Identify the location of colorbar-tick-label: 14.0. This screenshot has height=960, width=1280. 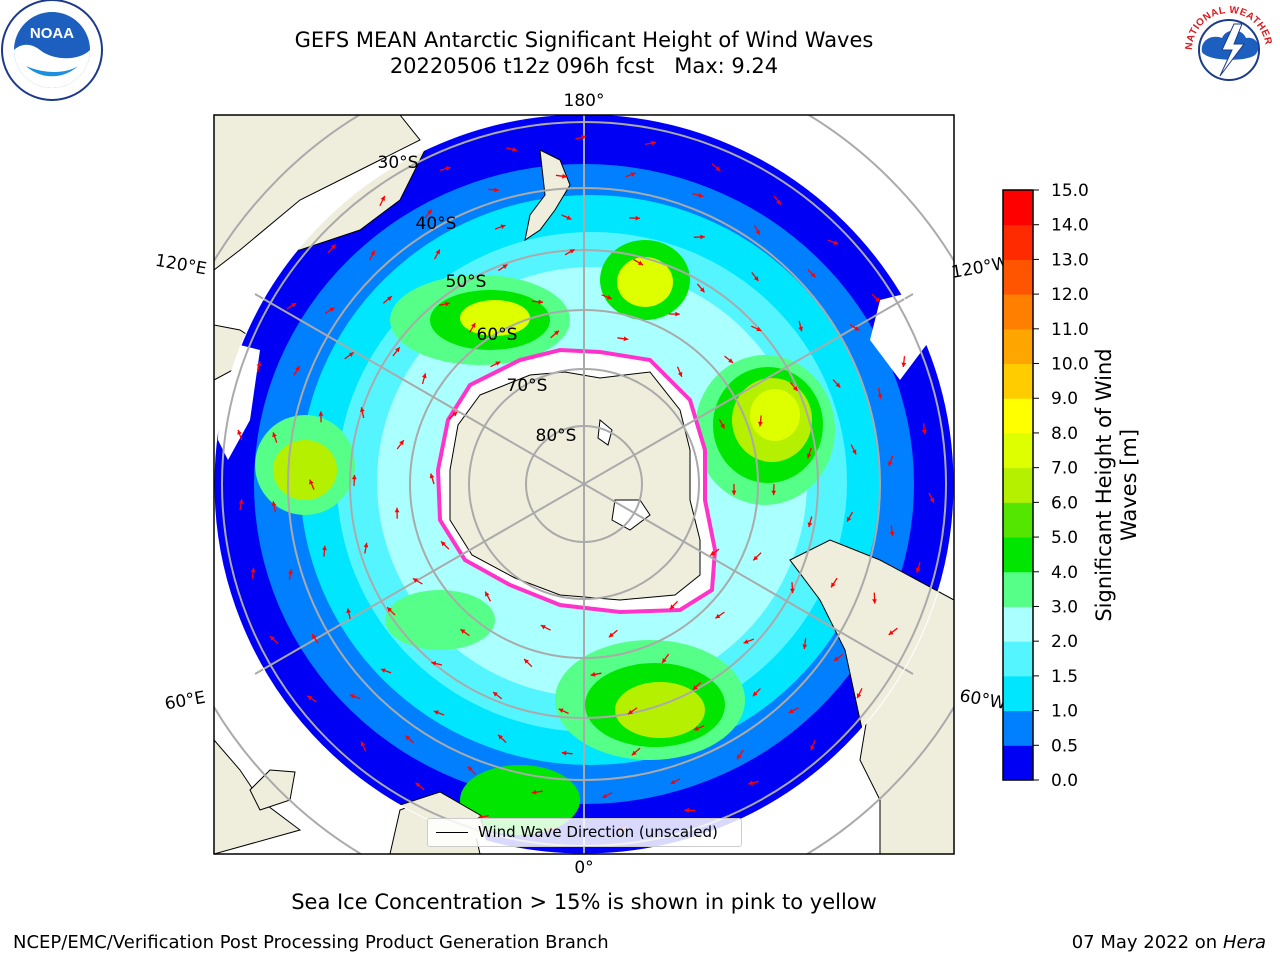
(1070, 226).